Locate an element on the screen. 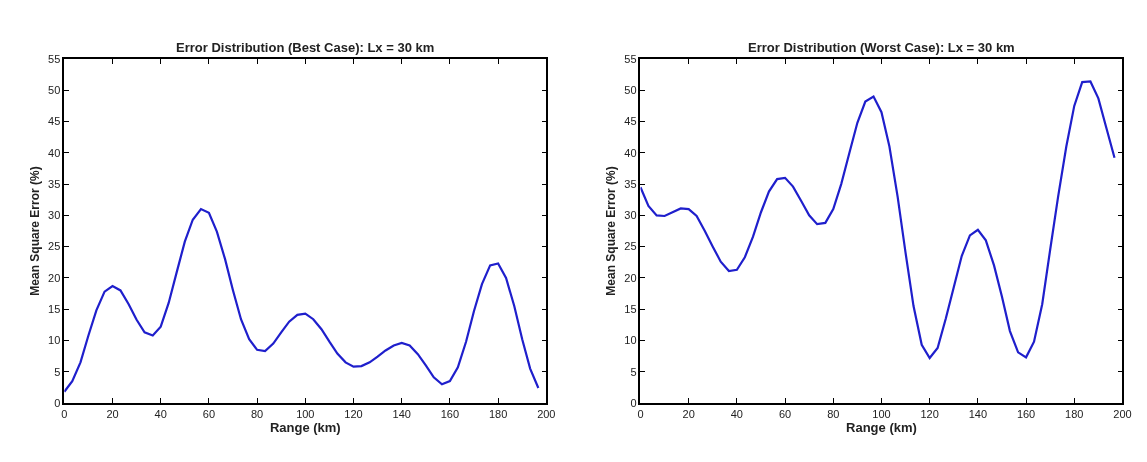 This screenshot has width=1147, height=462. chart-title: Error Distribution (Best Case): Lx = 30 km is located at coordinates (305, 47).